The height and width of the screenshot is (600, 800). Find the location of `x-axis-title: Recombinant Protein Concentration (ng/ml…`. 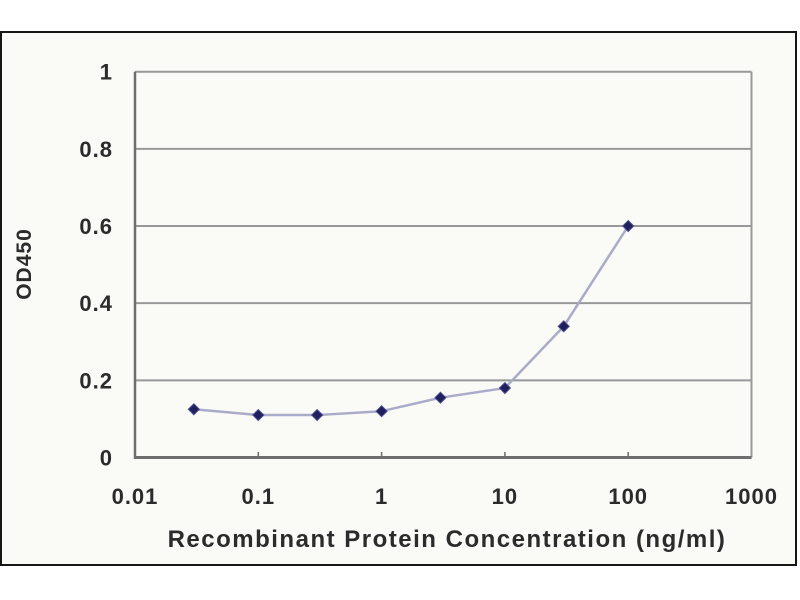

x-axis-title: Recombinant Protein Concentration (ng/ml… is located at coordinates (447, 539).